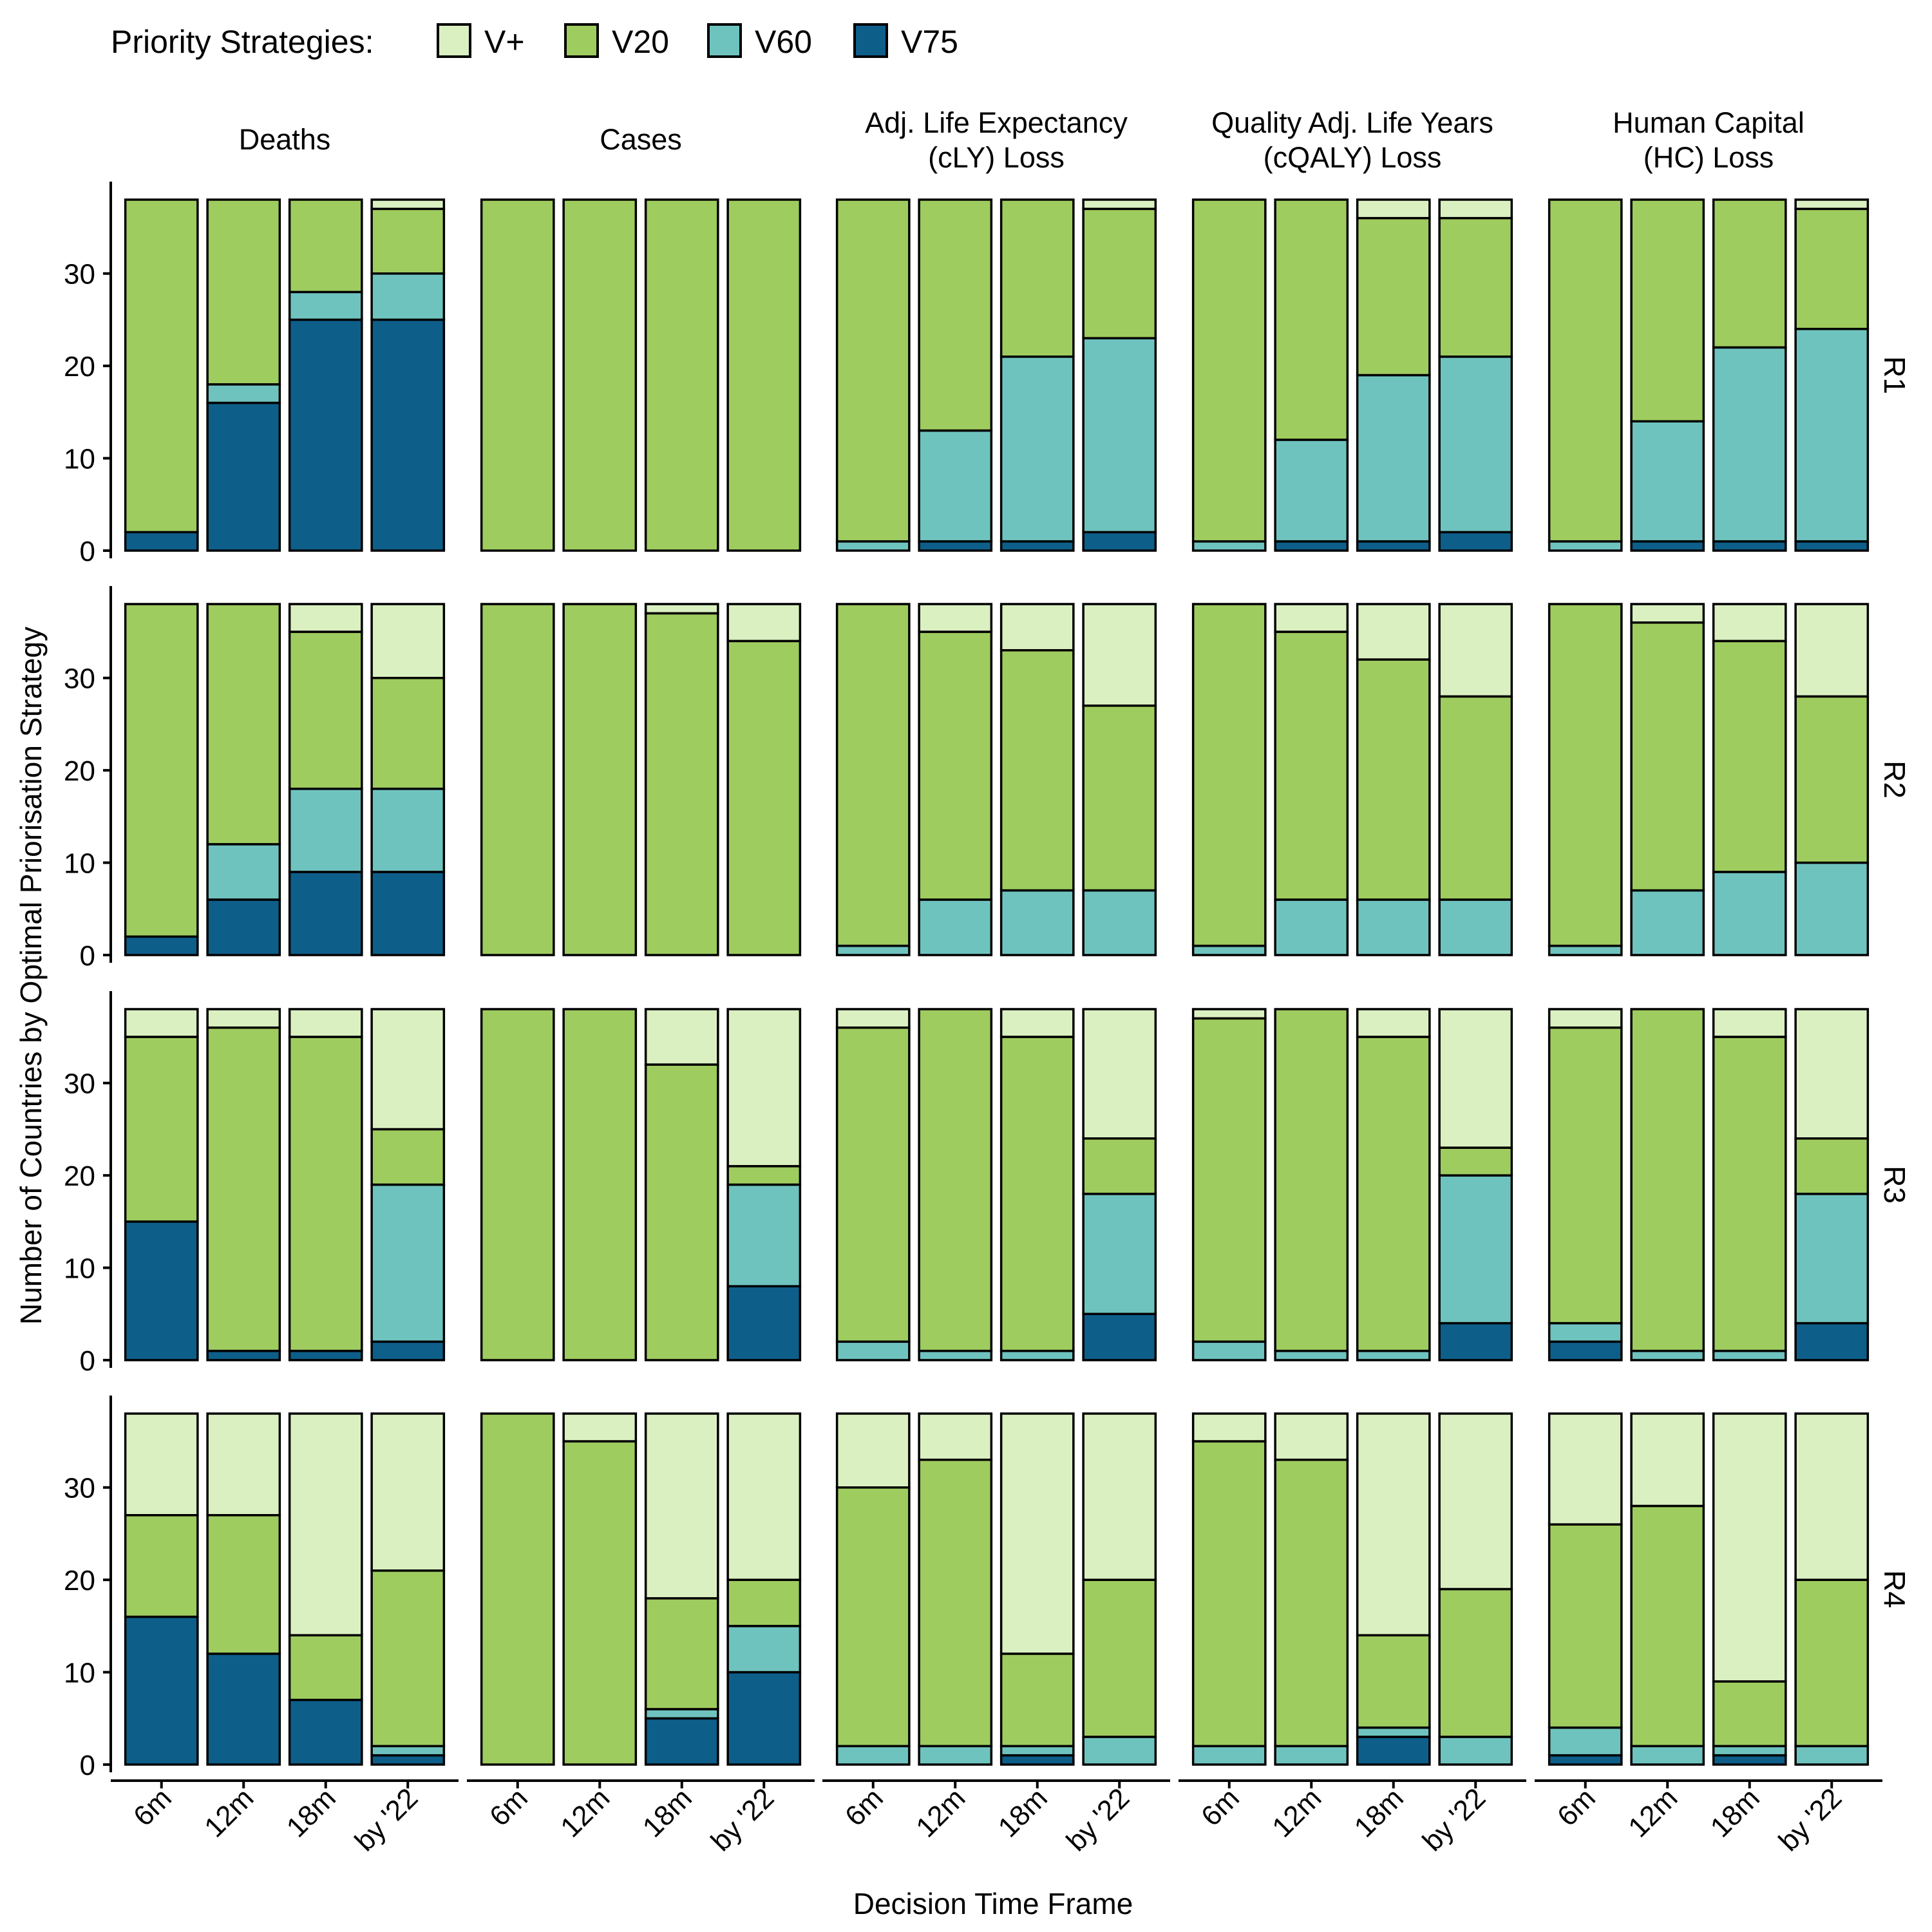 The height and width of the screenshot is (1932, 1932). Describe the element at coordinates (1750, 1023) in the screenshot. I see `bar-segment-v-r3-c5-18m` at that location.